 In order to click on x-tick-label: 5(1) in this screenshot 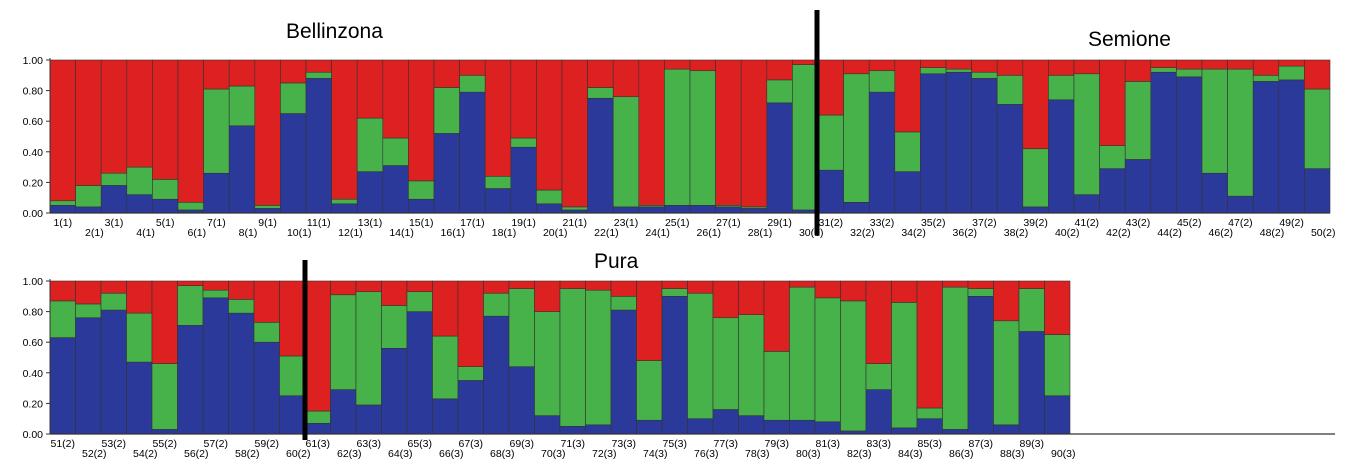, I will do `click(165, 223)`.